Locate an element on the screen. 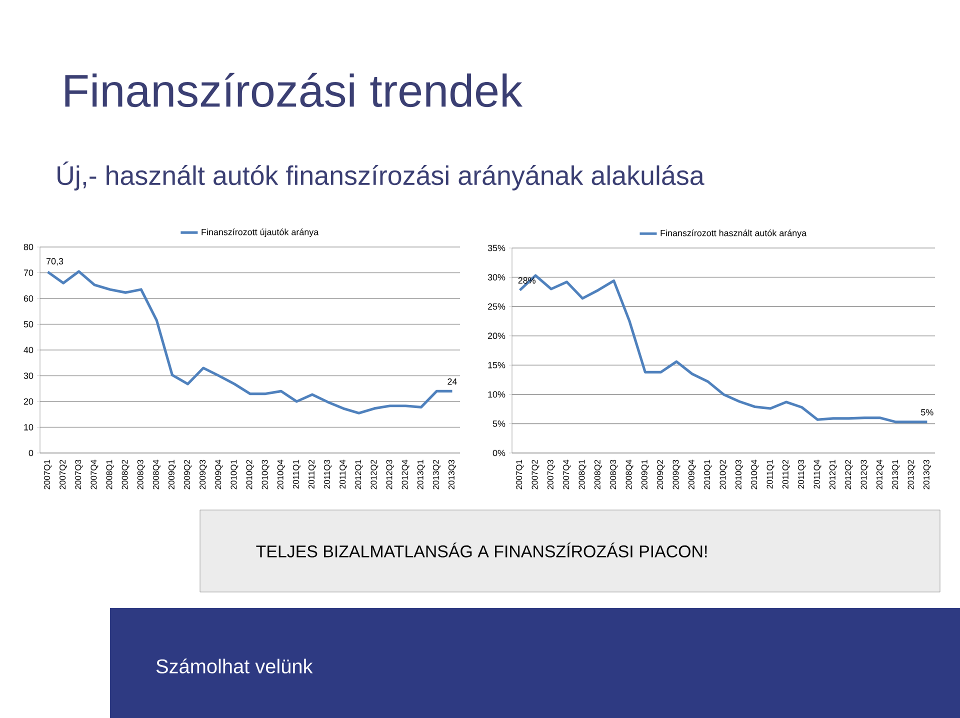 The height and width of the screenshot is (718, 960). y-tick-label: 20 is located at coordinates (29, 401).